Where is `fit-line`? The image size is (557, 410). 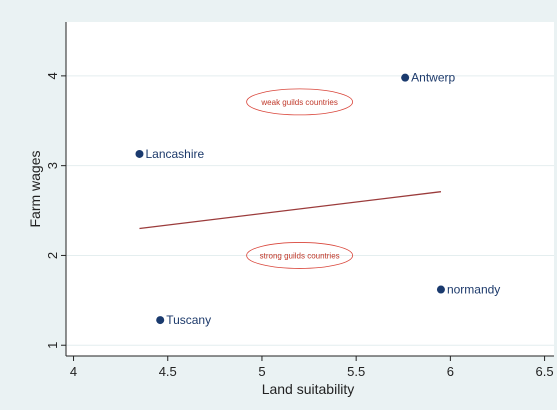
fit-line is located at coordinates (290, 210).